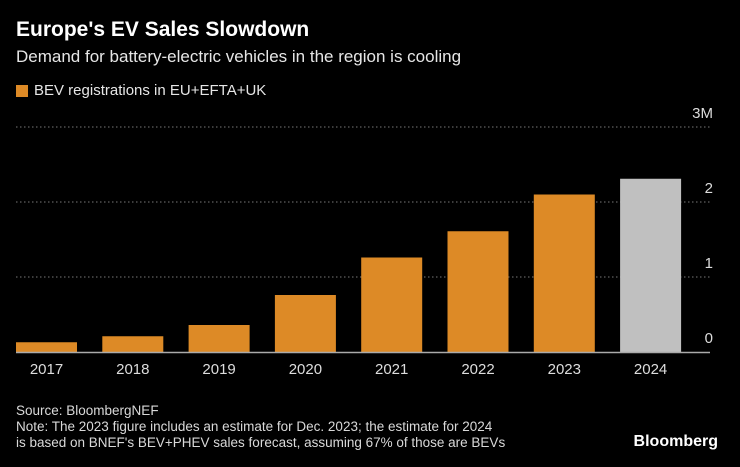 The height and width of the screenshot is (467, 740). What do you see at coordinates (22, 90) in the screenshot?
I see `legend-swatch` at bounding box center [22, 90].